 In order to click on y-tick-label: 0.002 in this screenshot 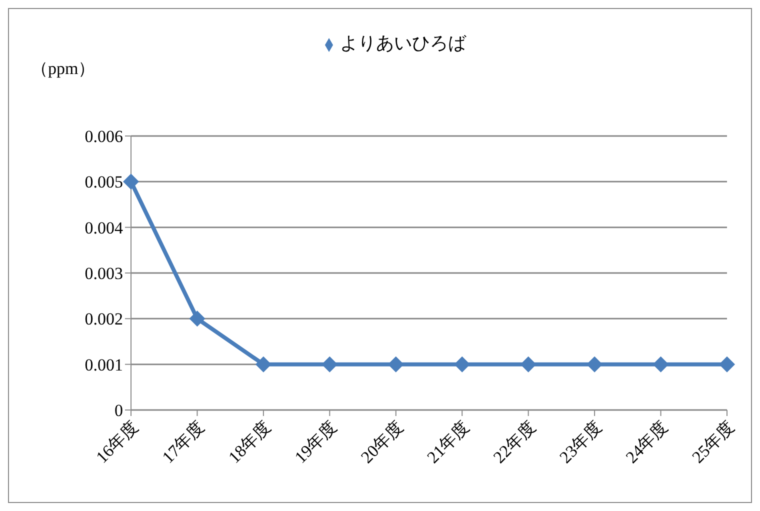, I will do `click(103, 319)`.